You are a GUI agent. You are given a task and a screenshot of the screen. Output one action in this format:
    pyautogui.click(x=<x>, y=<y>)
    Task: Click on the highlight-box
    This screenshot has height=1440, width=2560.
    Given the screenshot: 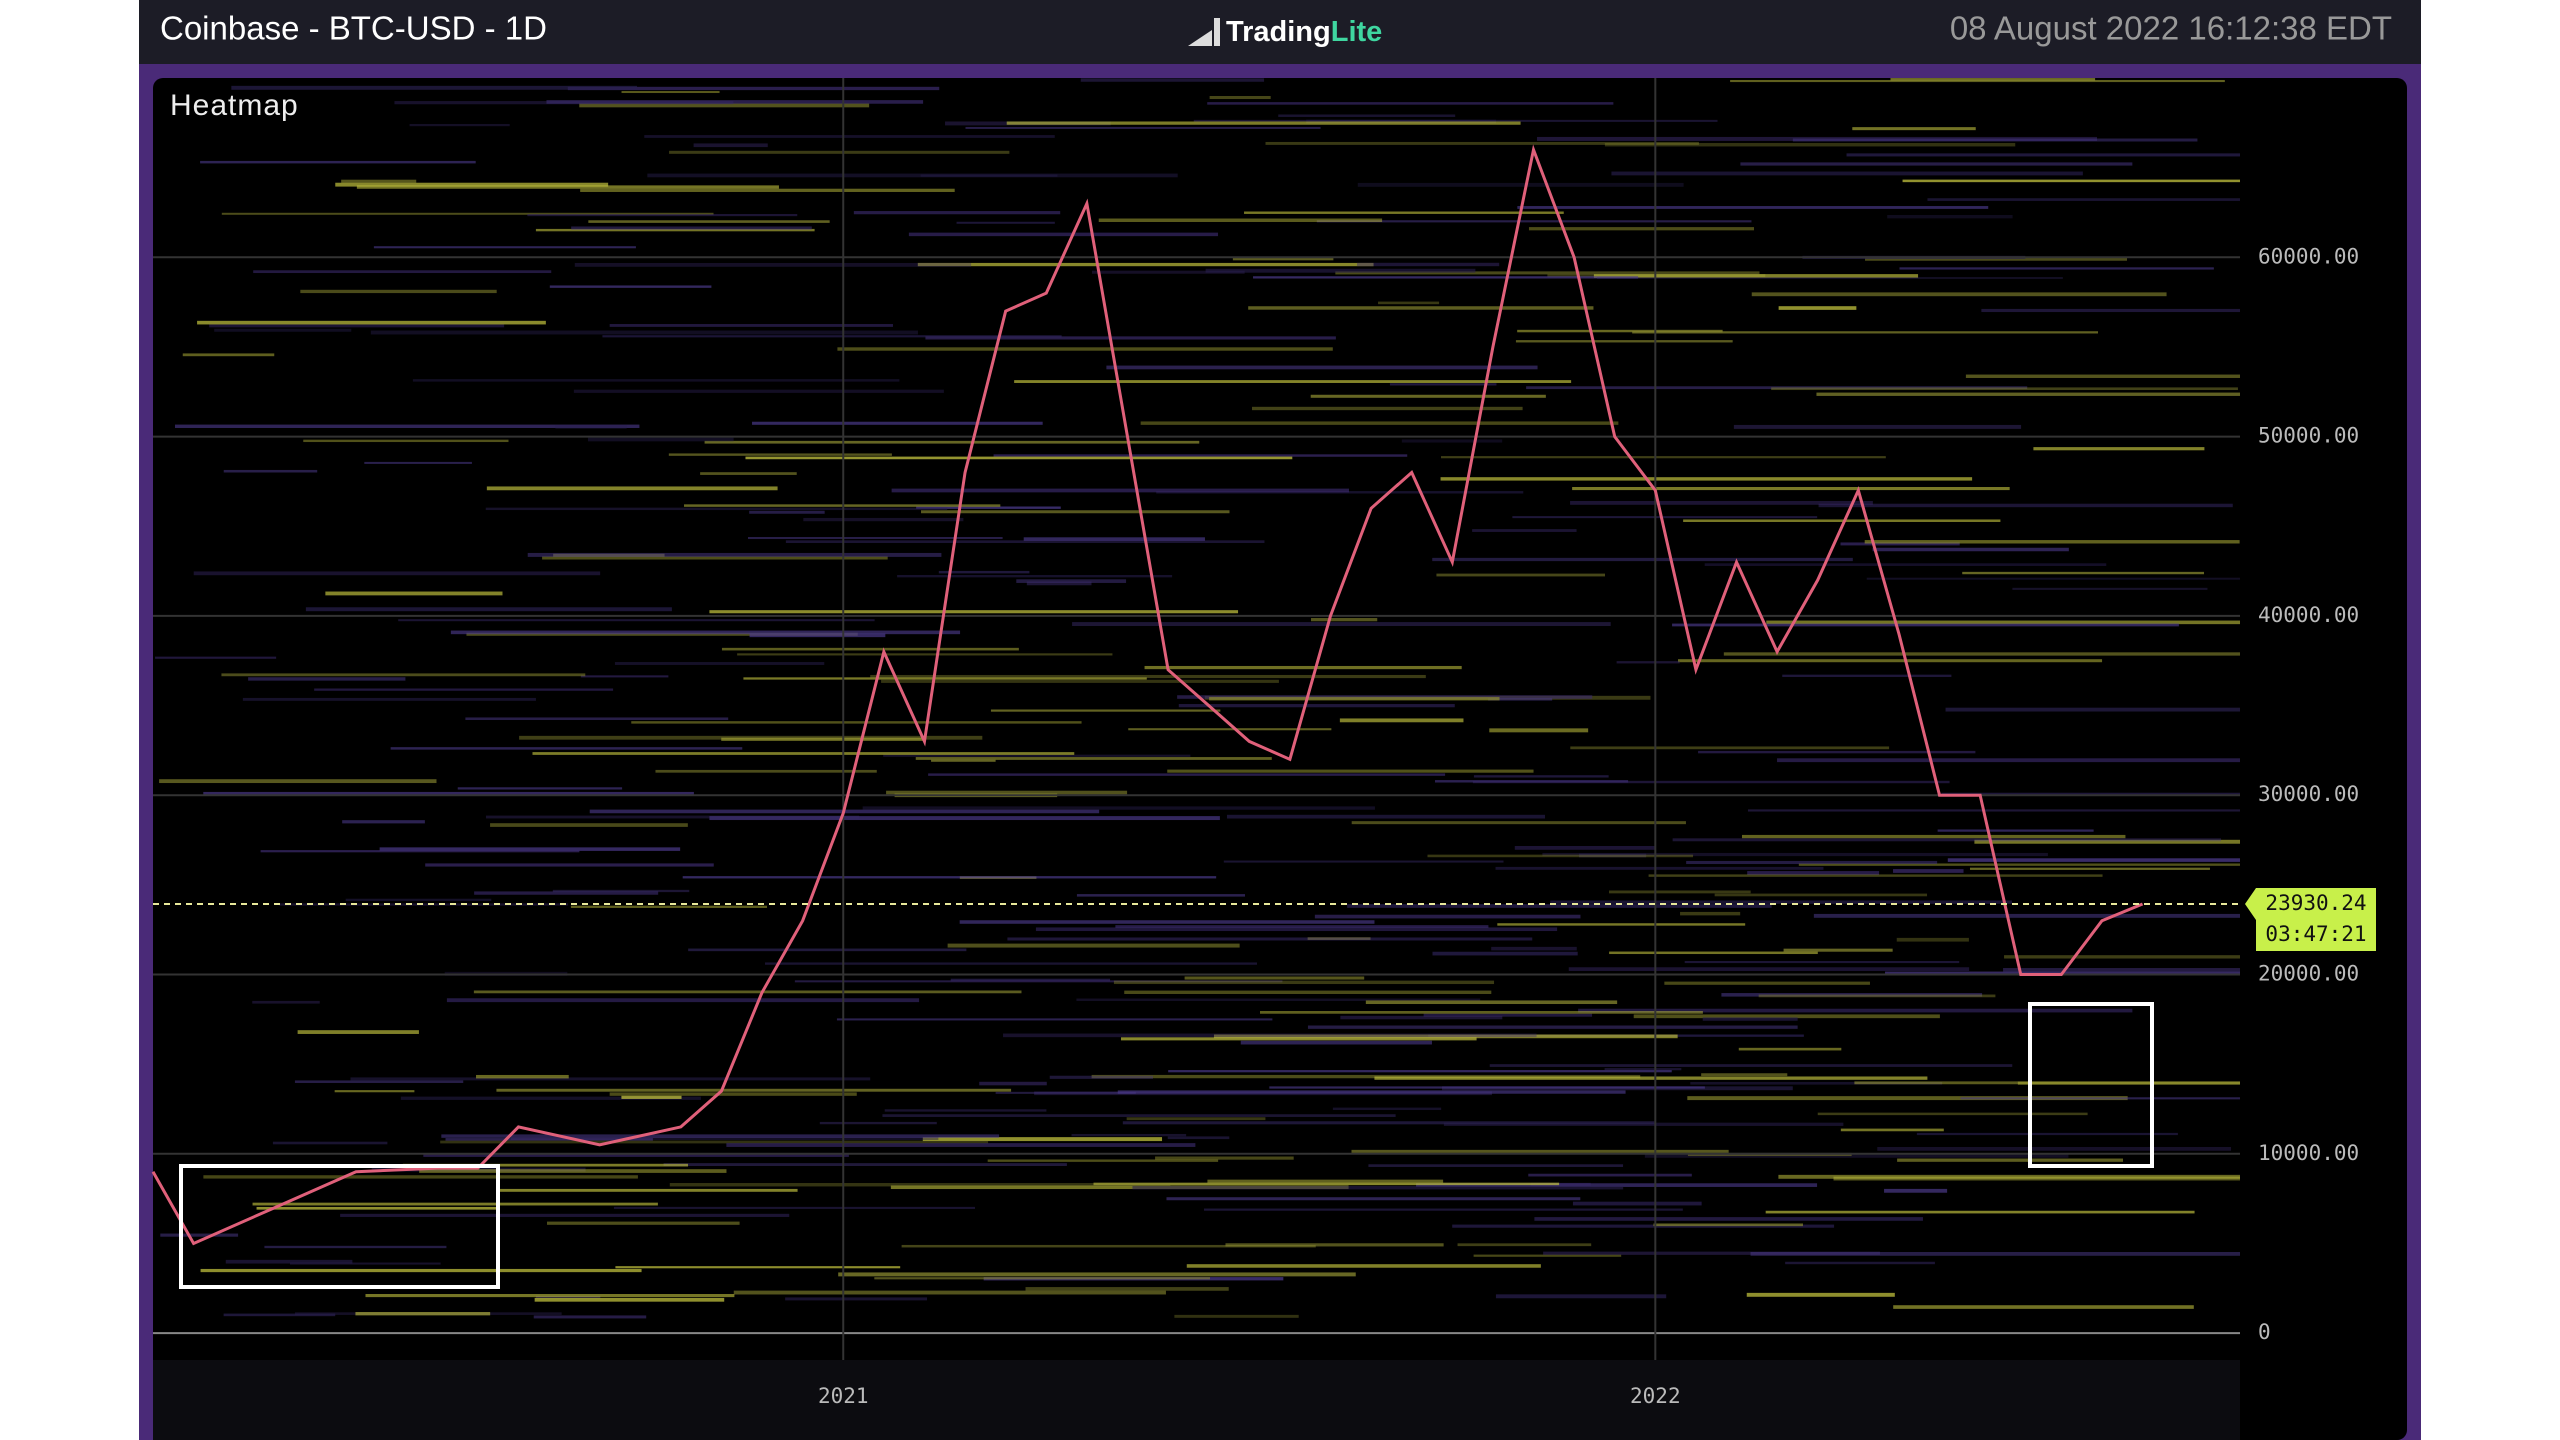 What is the action you would take?
    pyautogui.click(x=339, y=1226)
    